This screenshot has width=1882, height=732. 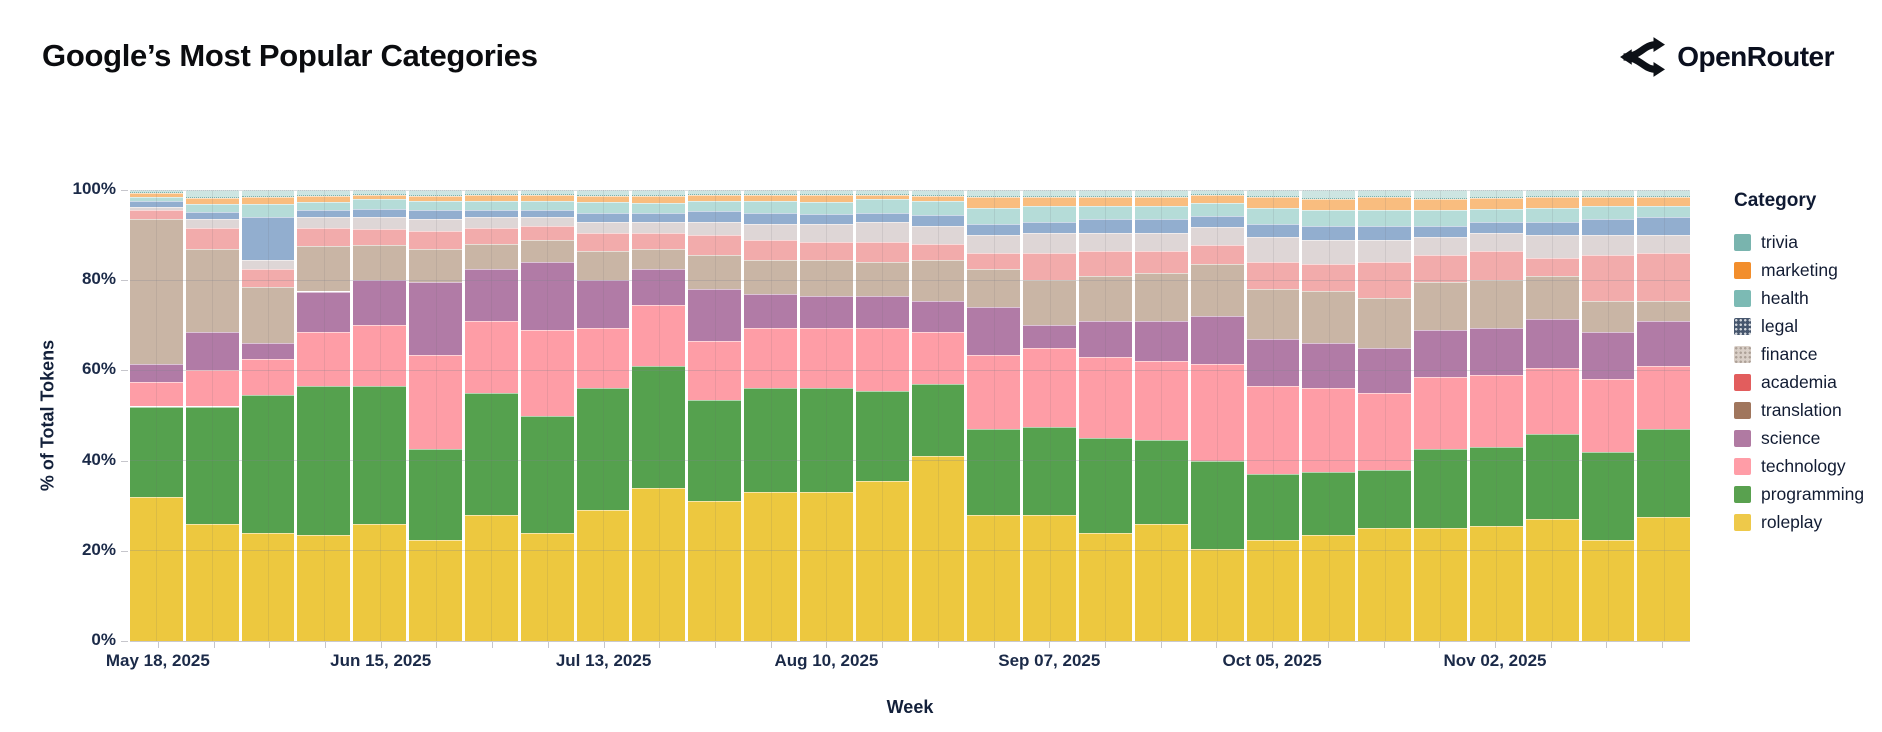 I want to click on legend-item-programming: programming, so click(x=1807, y=494).